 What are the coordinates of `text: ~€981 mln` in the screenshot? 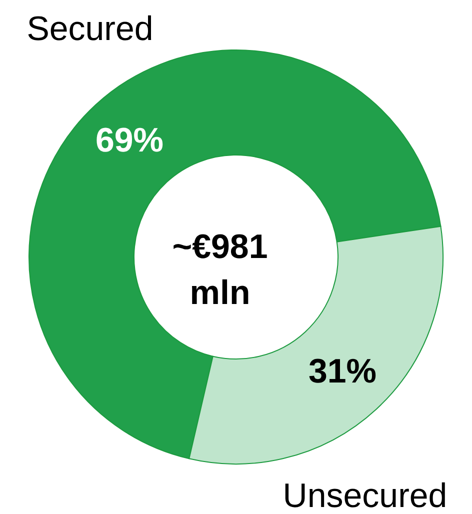 It's located at (220, 270).